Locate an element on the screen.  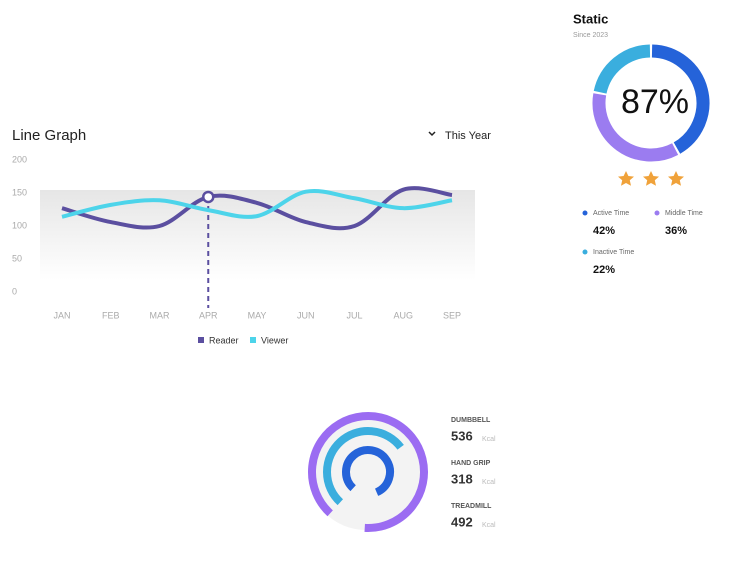
legend-label: Viewer is located at coordinates (274, 340).